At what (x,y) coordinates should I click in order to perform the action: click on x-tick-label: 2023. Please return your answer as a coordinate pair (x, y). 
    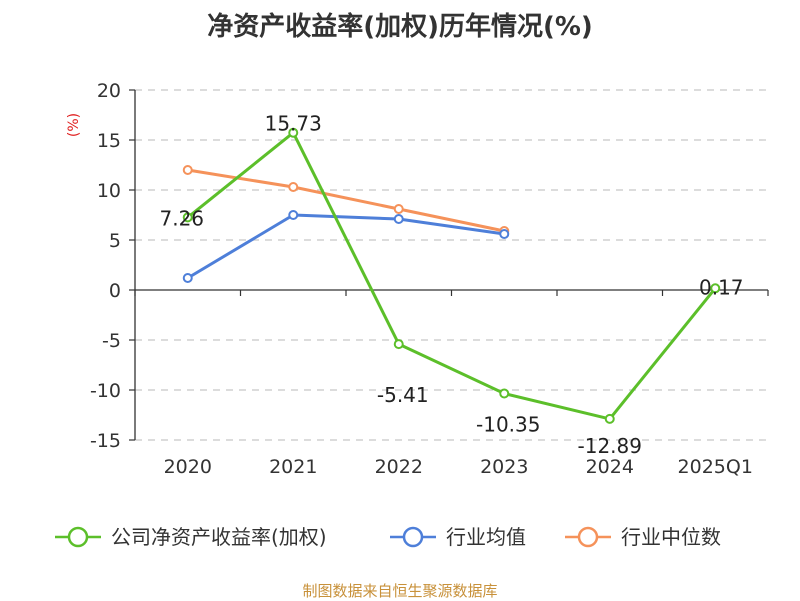
    Looking at the image, I should click on (504, 467).